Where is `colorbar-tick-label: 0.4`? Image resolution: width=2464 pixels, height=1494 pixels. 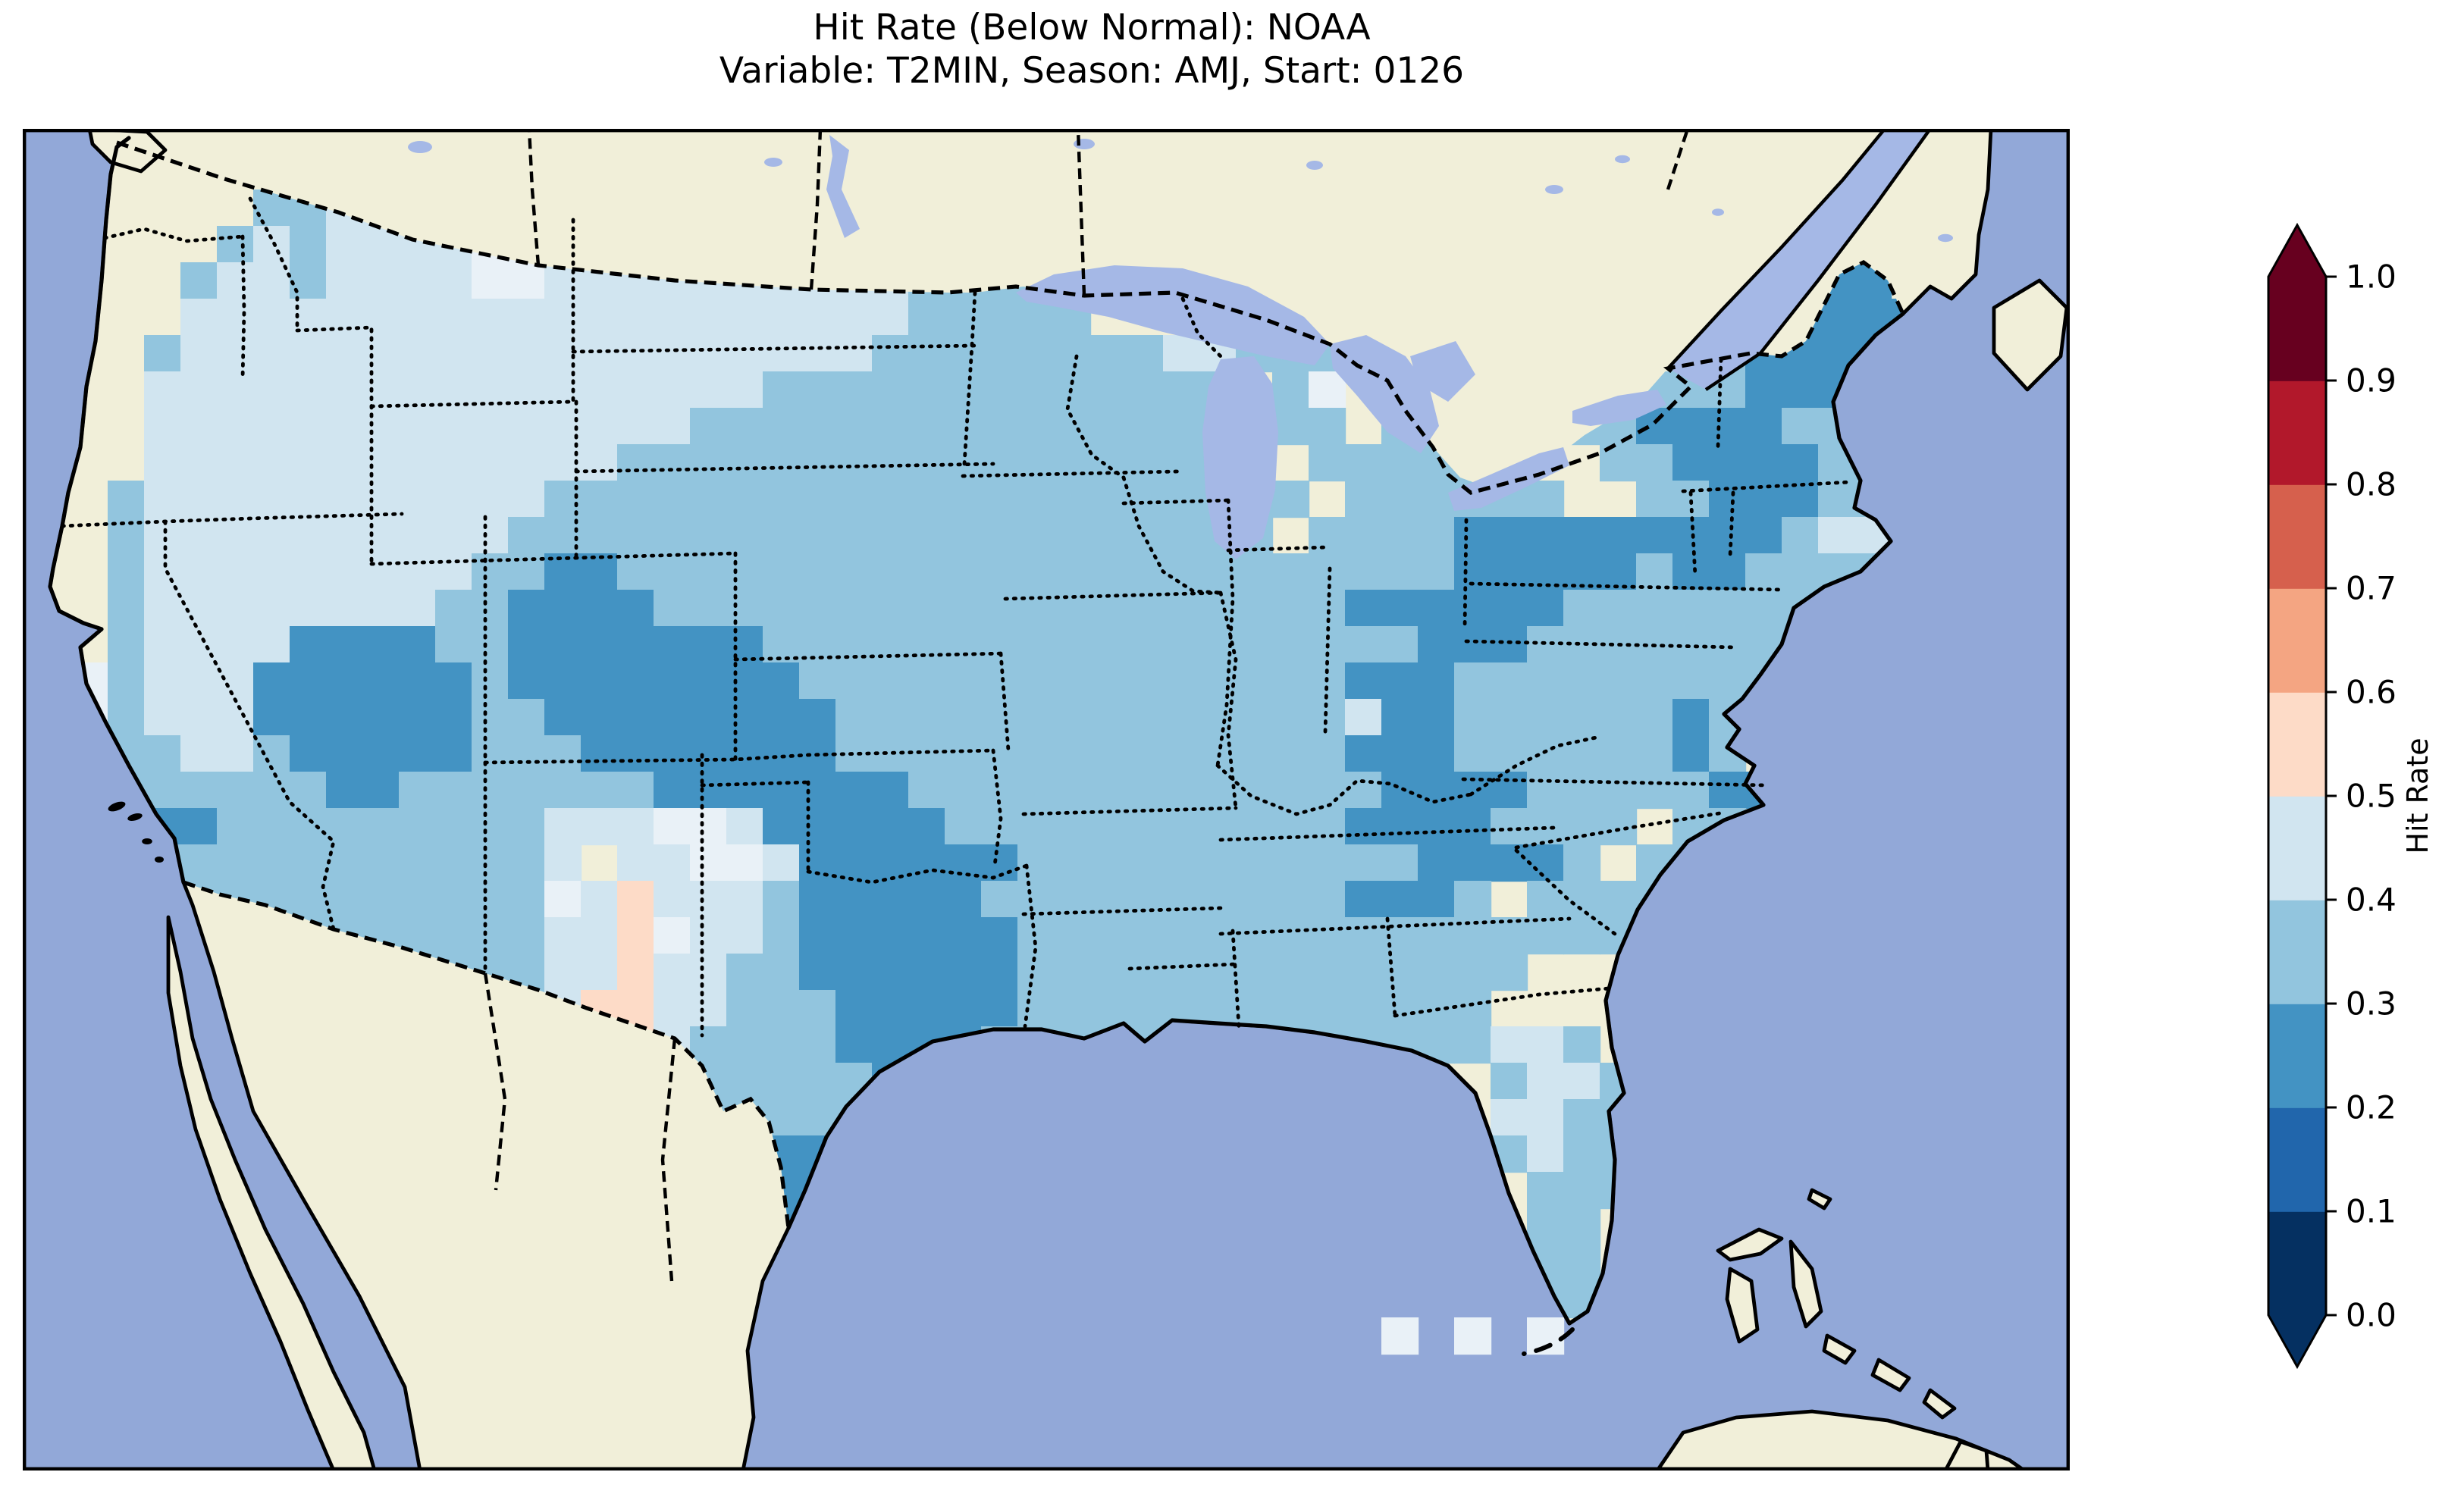 colorbar-tick-label: 0.4 is located at coordinates (2371, 900).